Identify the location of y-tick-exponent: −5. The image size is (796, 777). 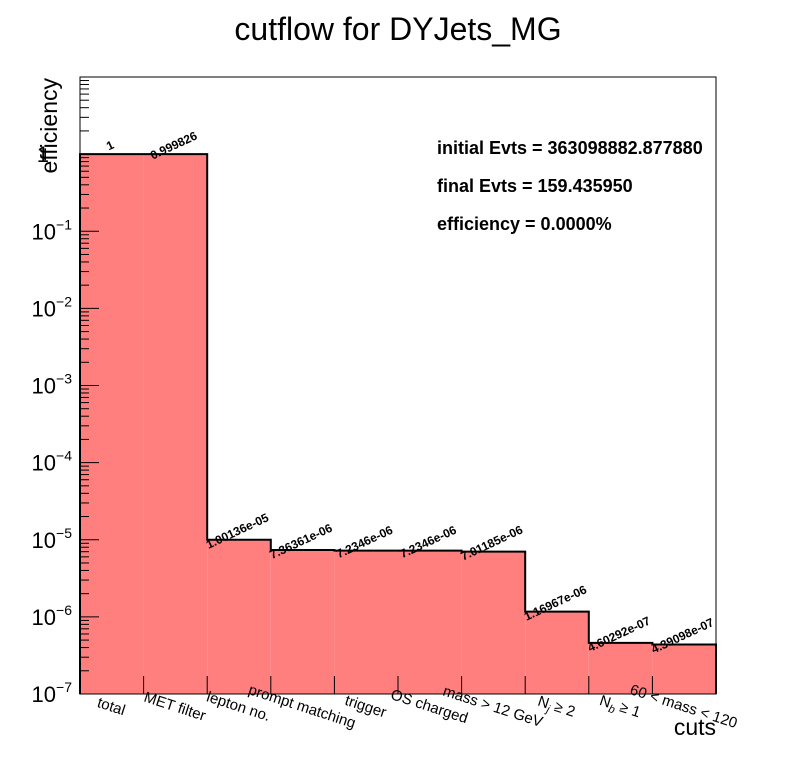
(64, 533).